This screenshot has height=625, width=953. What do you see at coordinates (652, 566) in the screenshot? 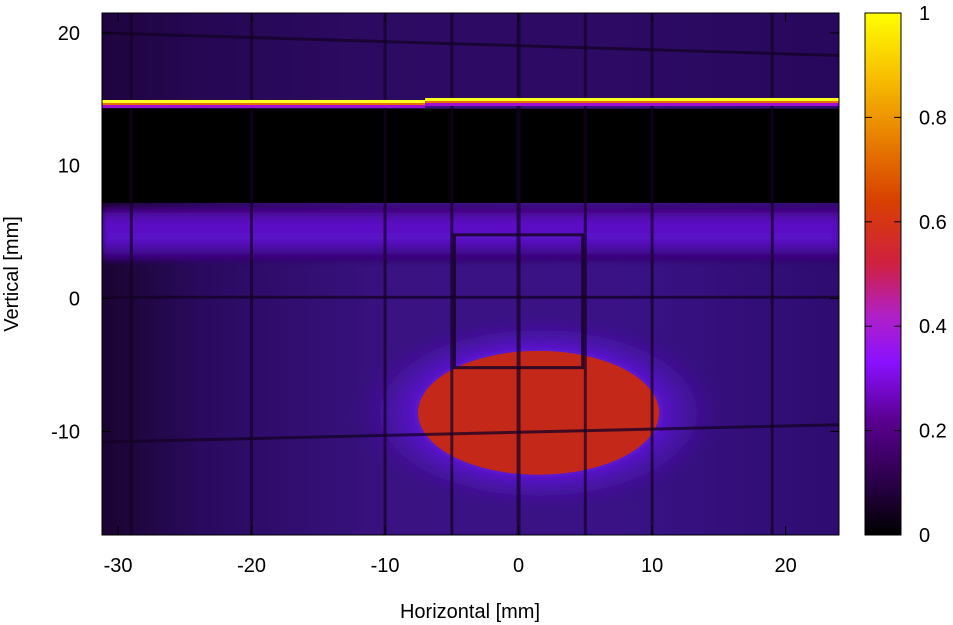
I see `x-tick-label: 10` at bounding box center [652, 566].